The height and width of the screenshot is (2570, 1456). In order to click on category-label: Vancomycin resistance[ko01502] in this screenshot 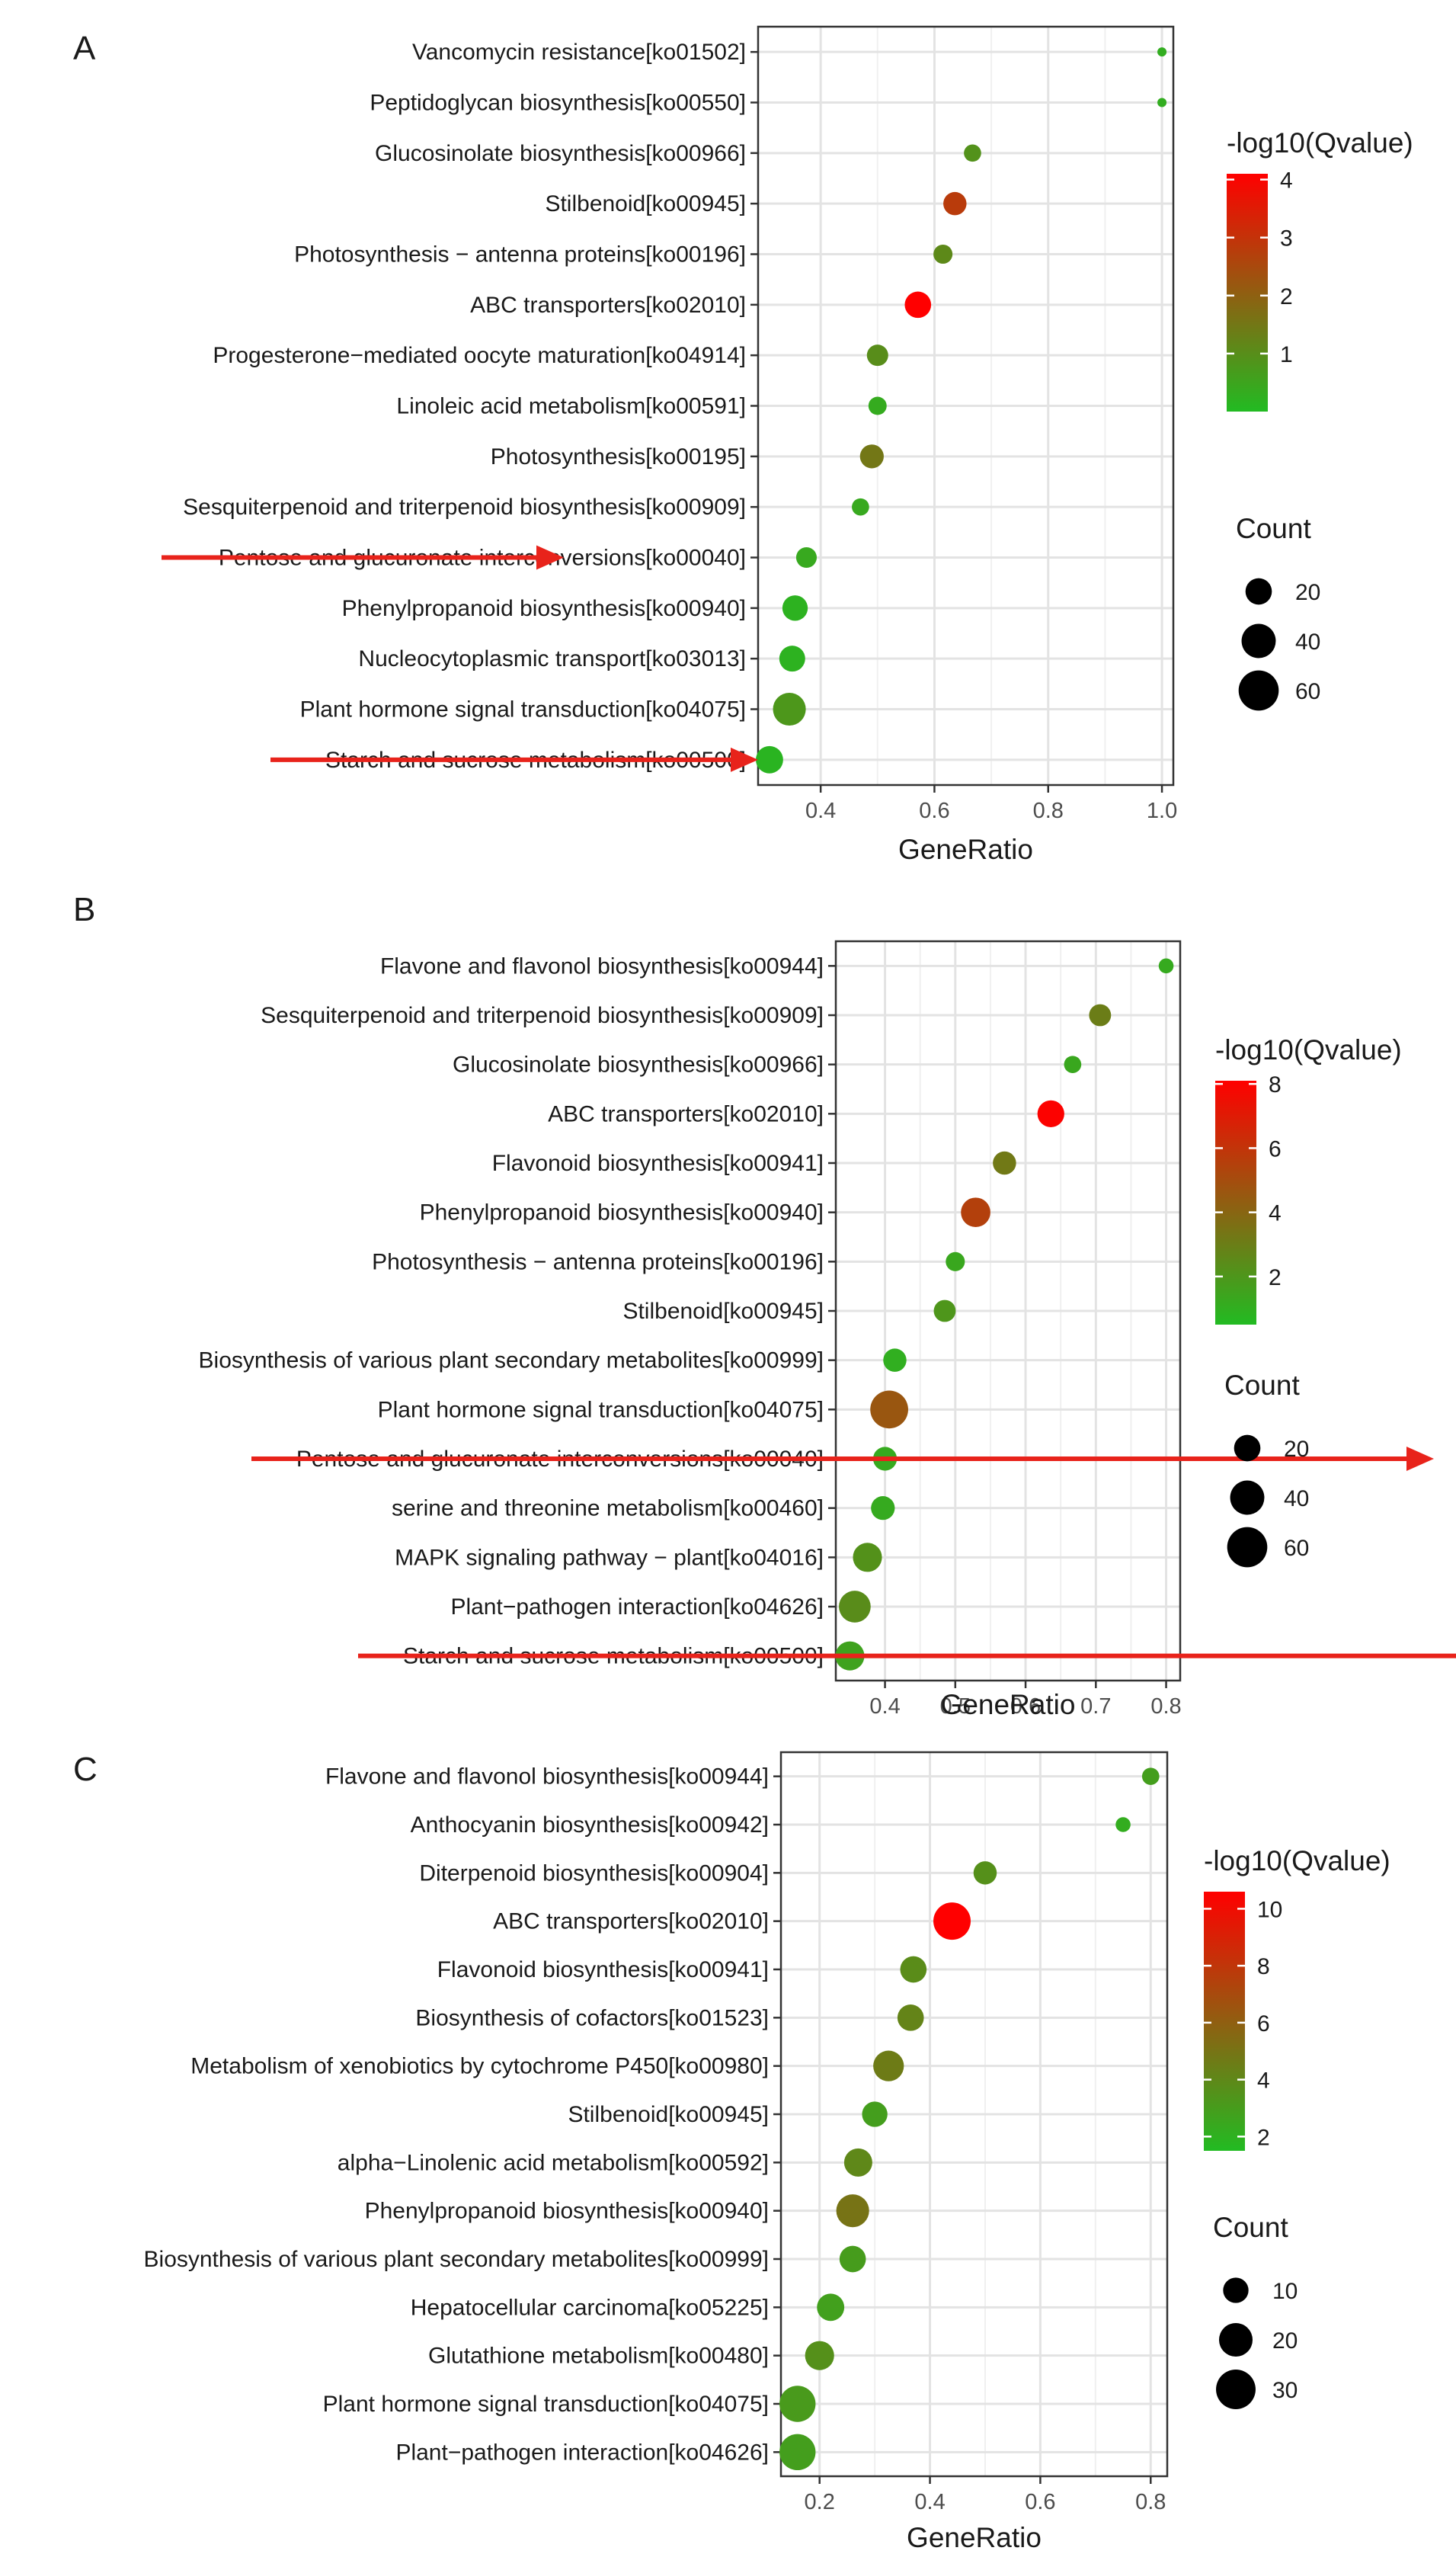, I will do `click(579, 52)`.